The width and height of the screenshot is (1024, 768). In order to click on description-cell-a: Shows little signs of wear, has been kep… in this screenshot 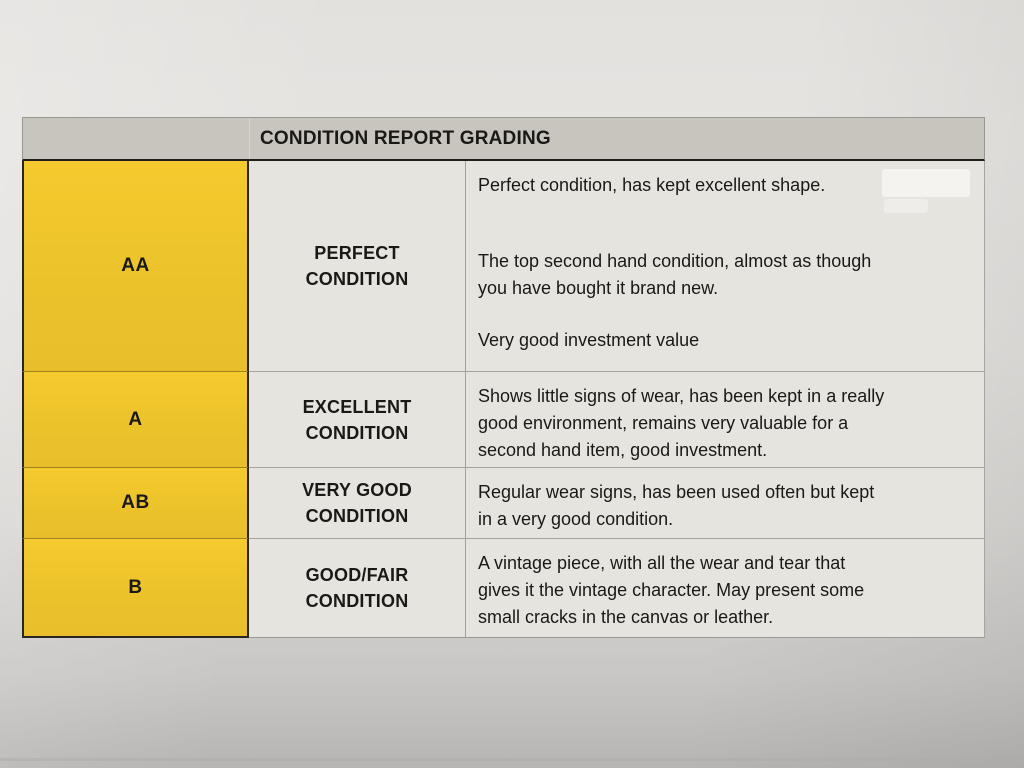, I will do `click(725, 420)`.